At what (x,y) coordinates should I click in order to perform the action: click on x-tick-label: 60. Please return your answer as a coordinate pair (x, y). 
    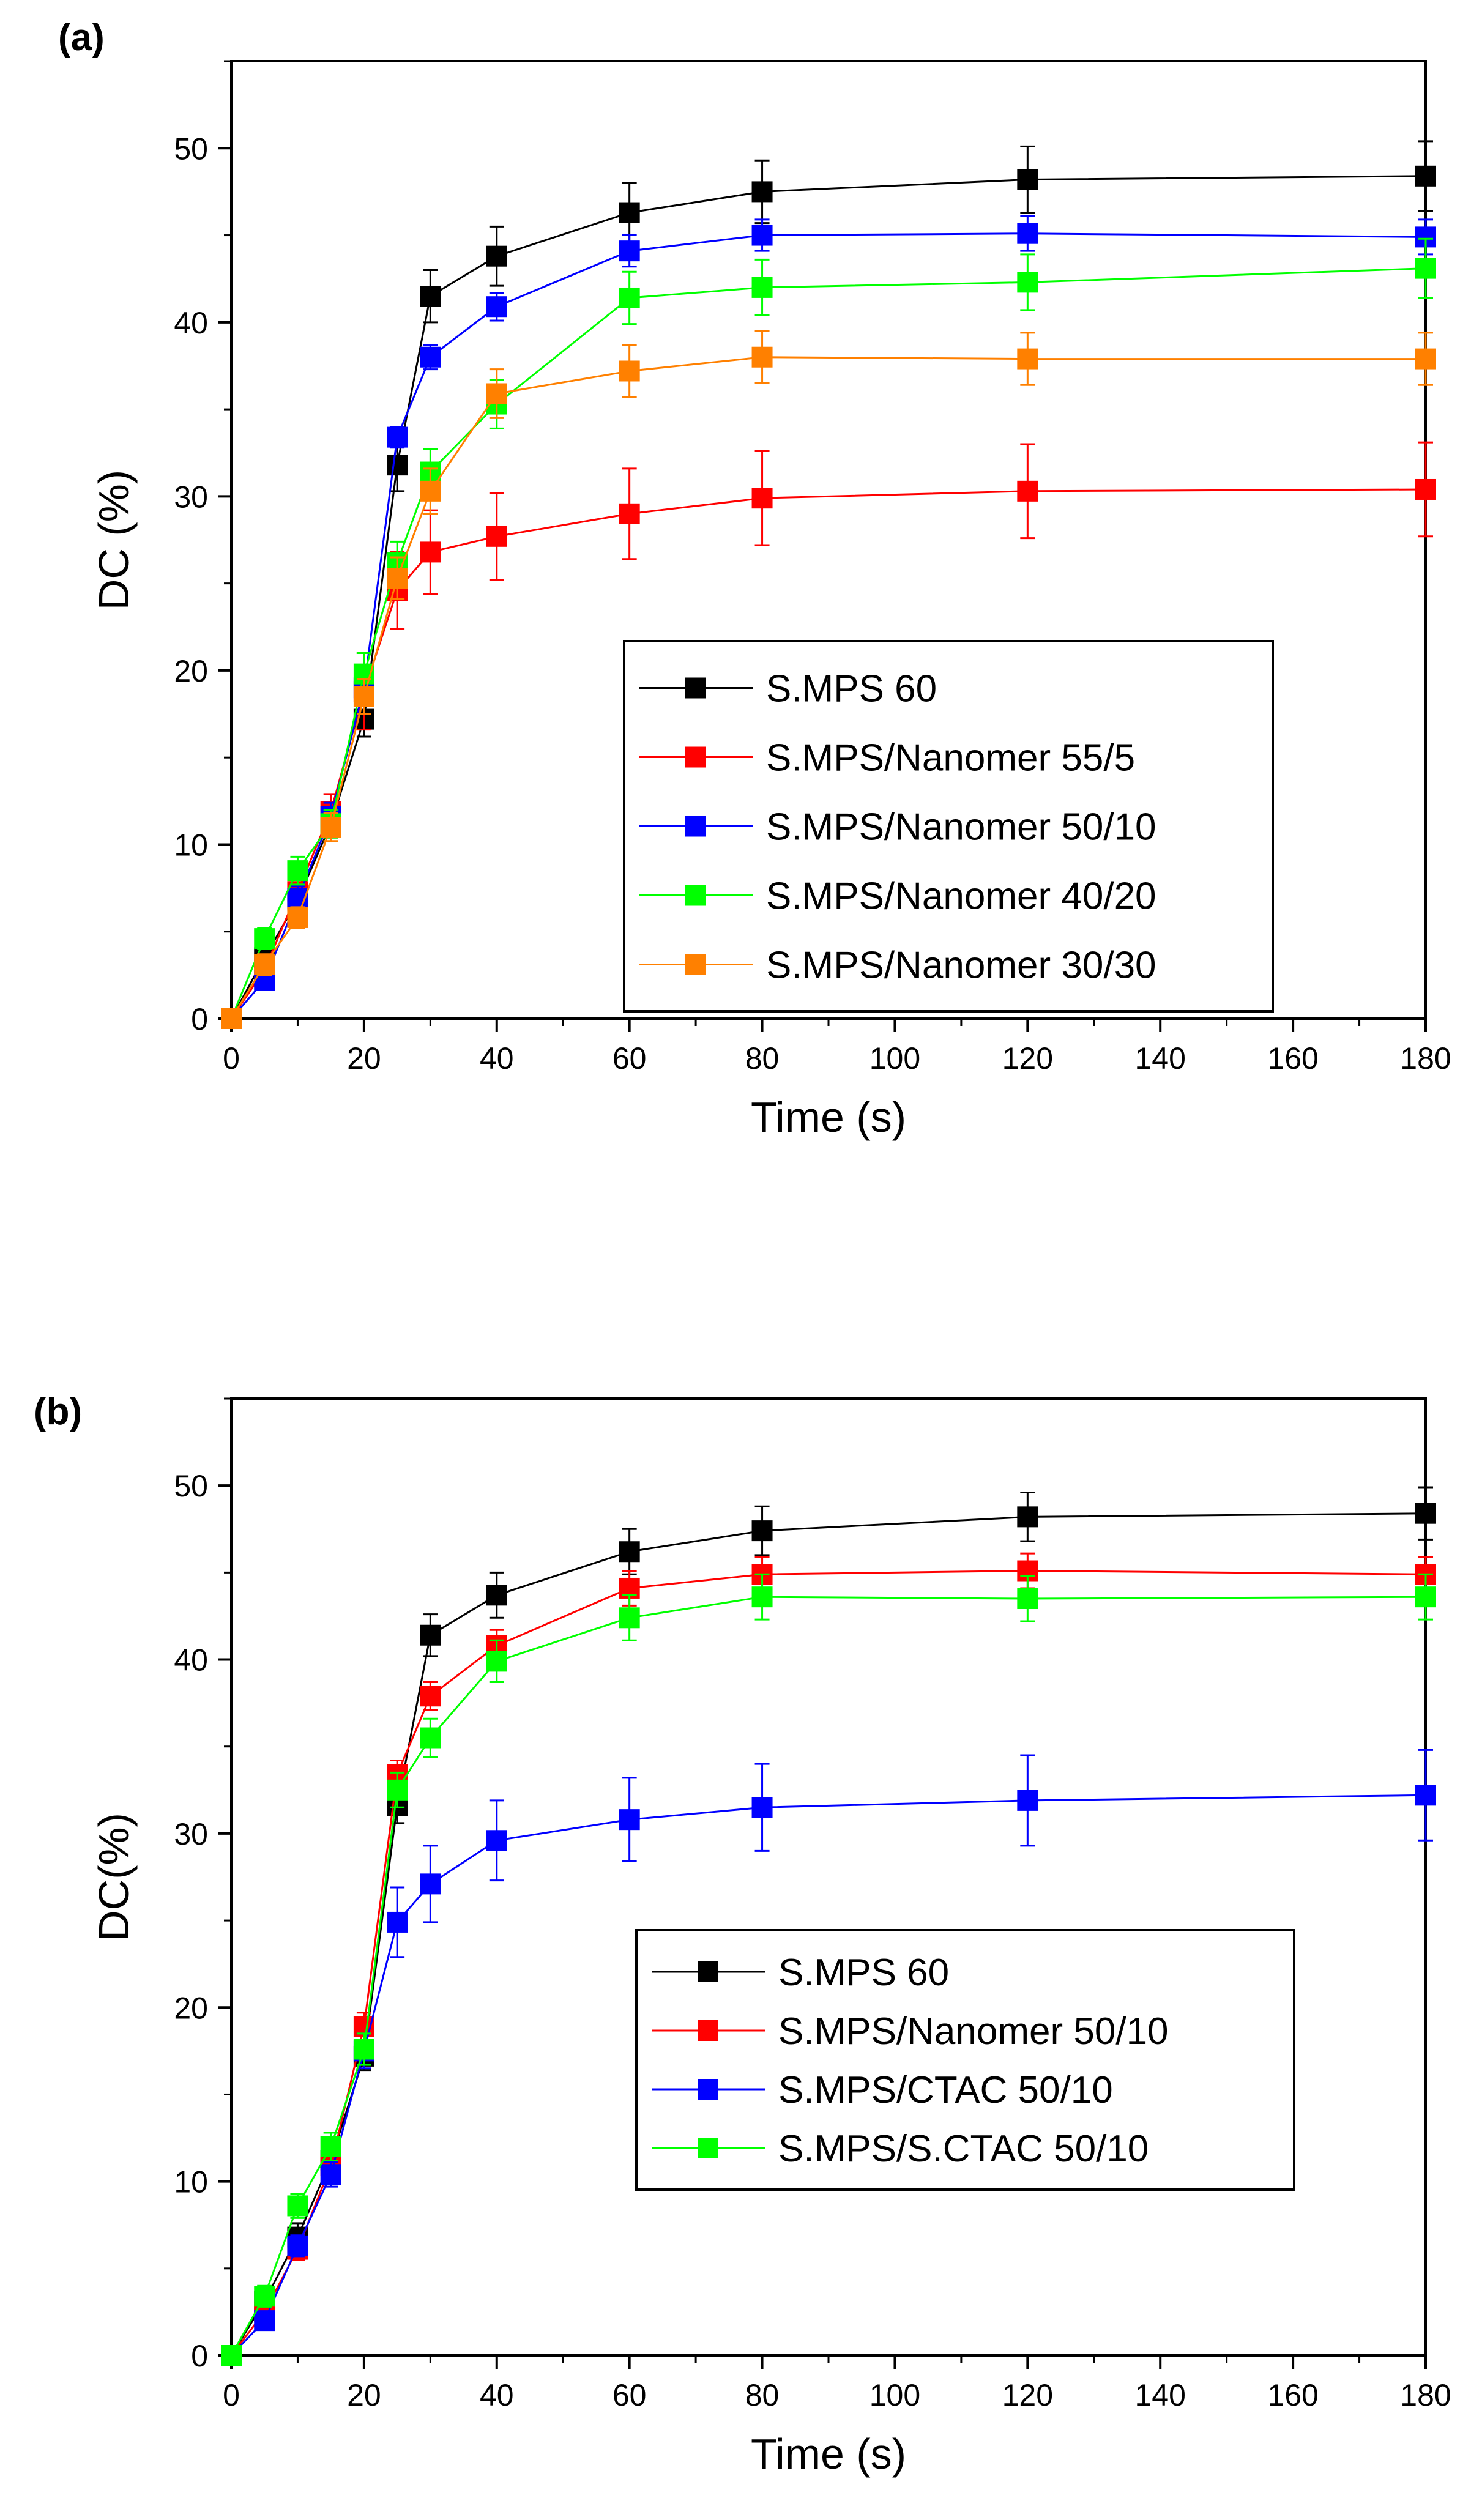
    Looking at the image, I should click on (630, 2395).